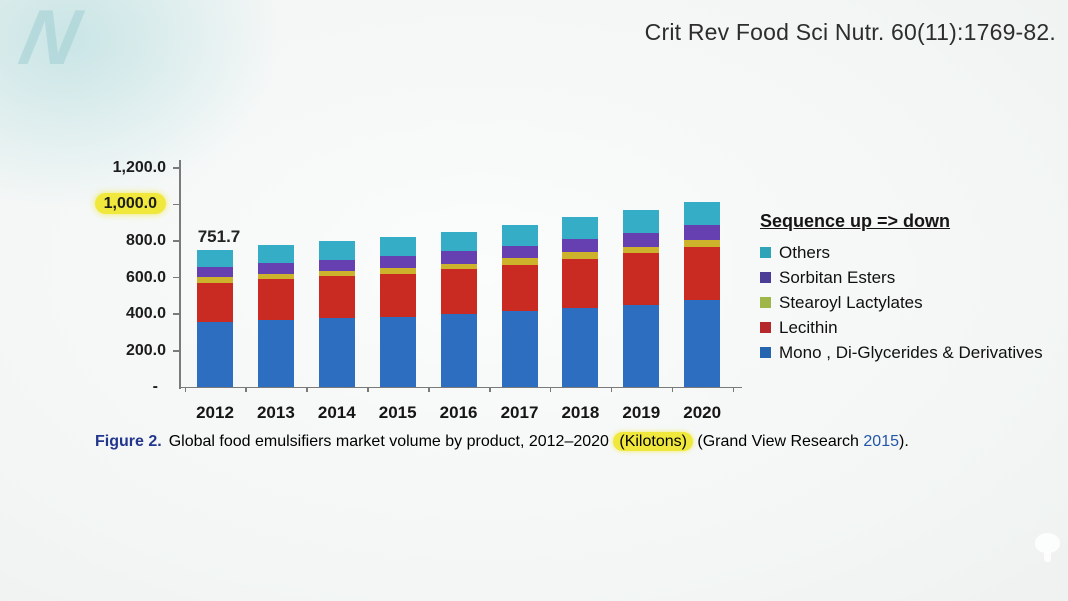  I want to click on ytick-highlight: 1,000.0, so click(130, 204).